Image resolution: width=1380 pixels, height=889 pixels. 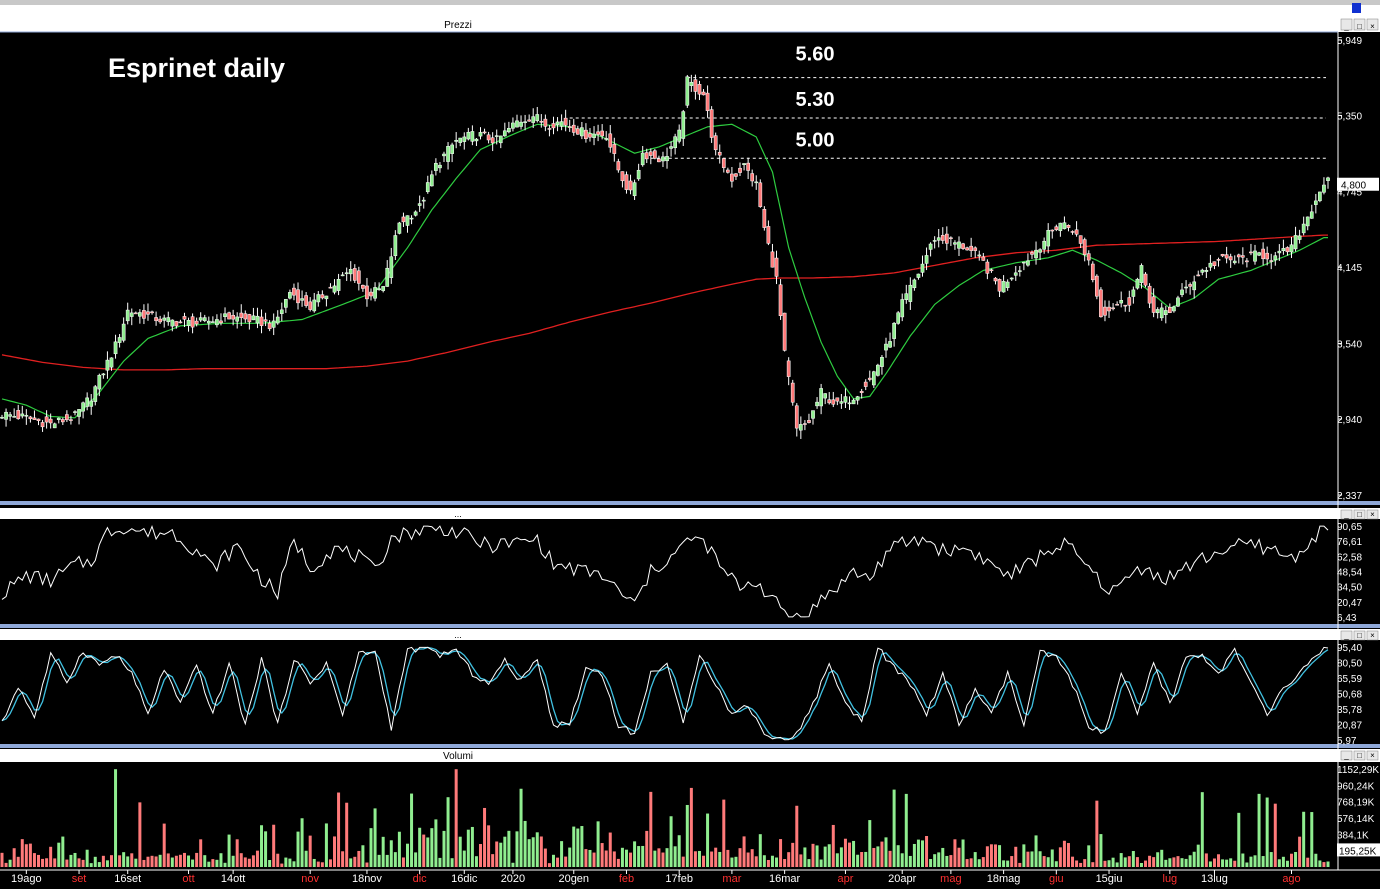 What do you see at coordinates (681, 695) in the screenshot?
I see `stochastic-pane: 95,40 80,50 65,59 50,68 35,78 20,87 5,97` at bounding box center [681, 695].